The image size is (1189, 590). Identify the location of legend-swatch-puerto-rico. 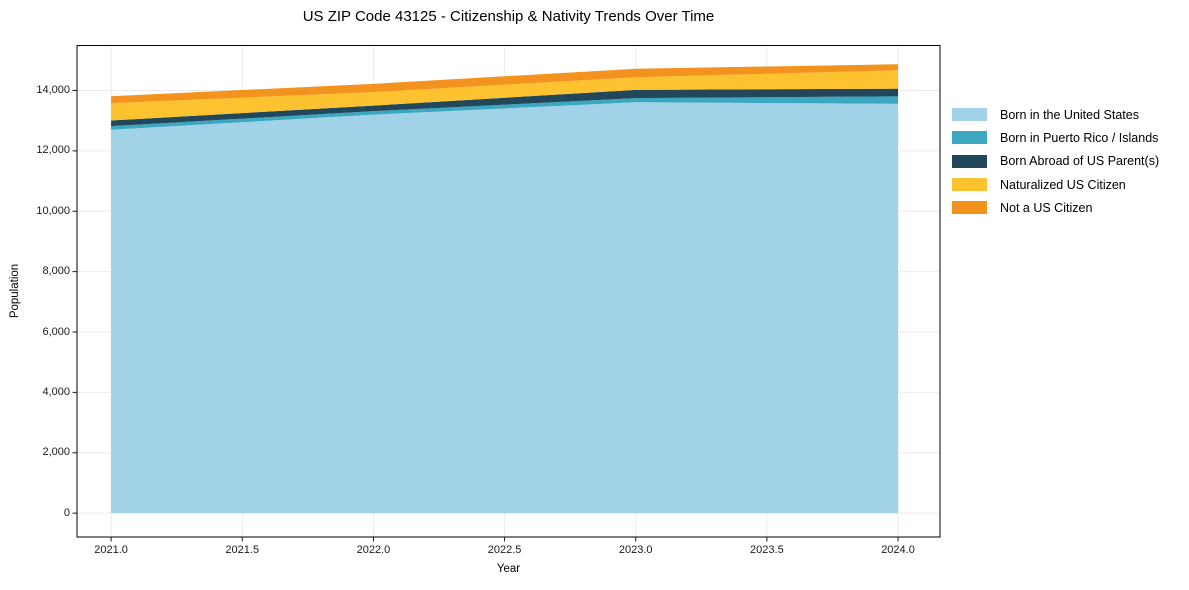
(969, 138).